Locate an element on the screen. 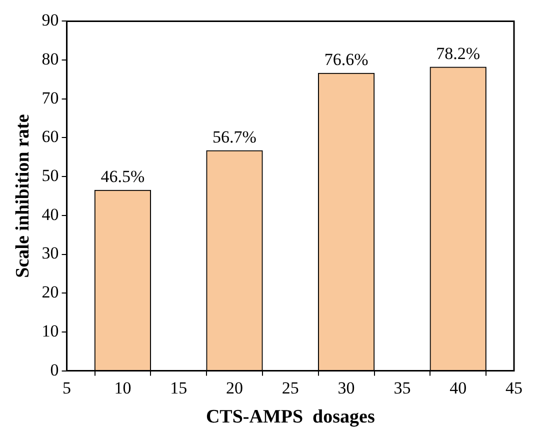  y-tick-label: 90 is located at coordinates (50, 20).